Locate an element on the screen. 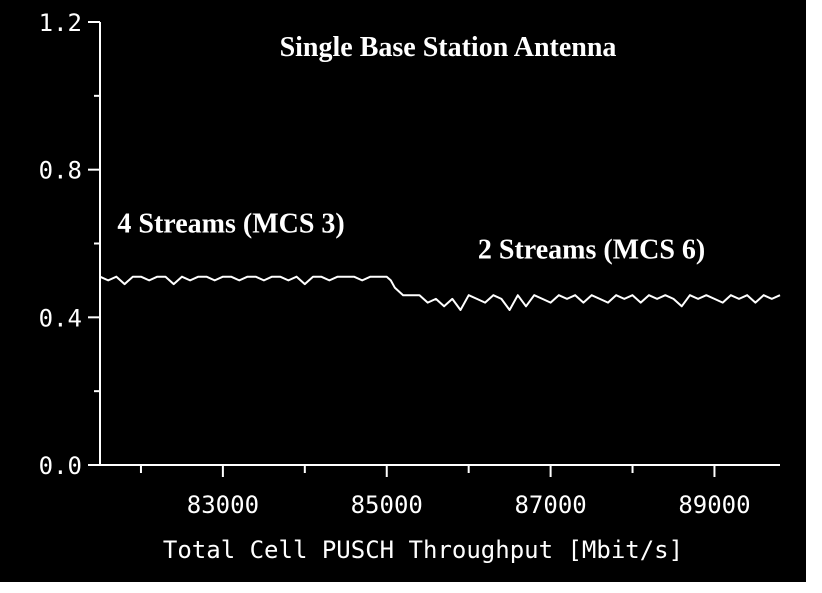 This screenshot has height=593, width=822. y-tick-label: 0.4 is located at coordinates (60, 318).